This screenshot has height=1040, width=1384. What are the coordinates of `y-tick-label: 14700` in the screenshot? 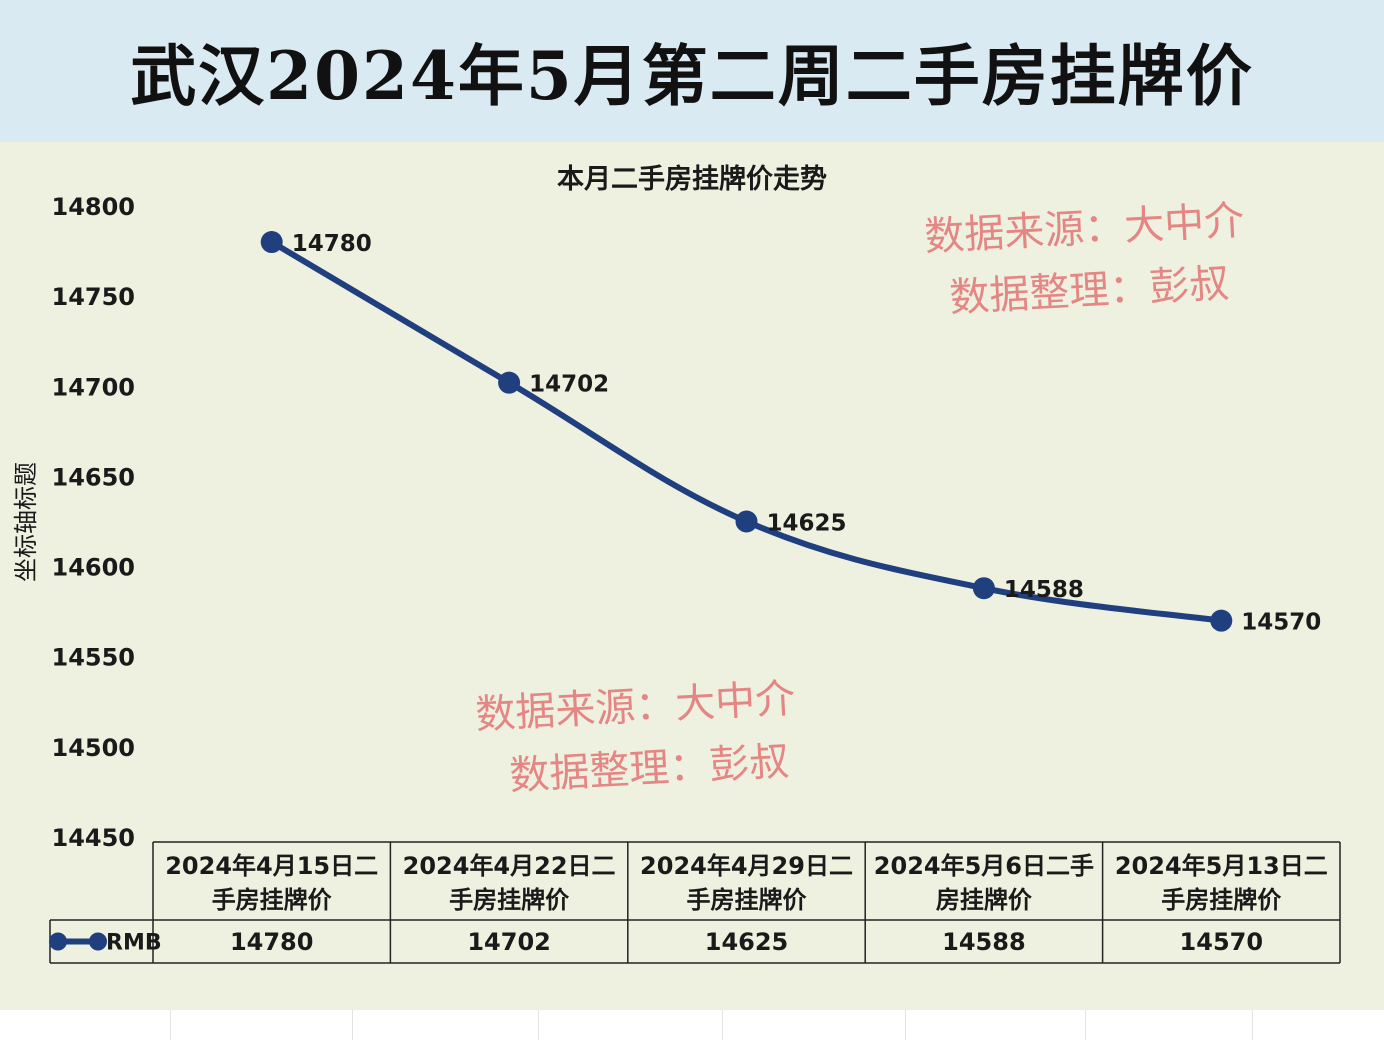 It's located at (94, 387).